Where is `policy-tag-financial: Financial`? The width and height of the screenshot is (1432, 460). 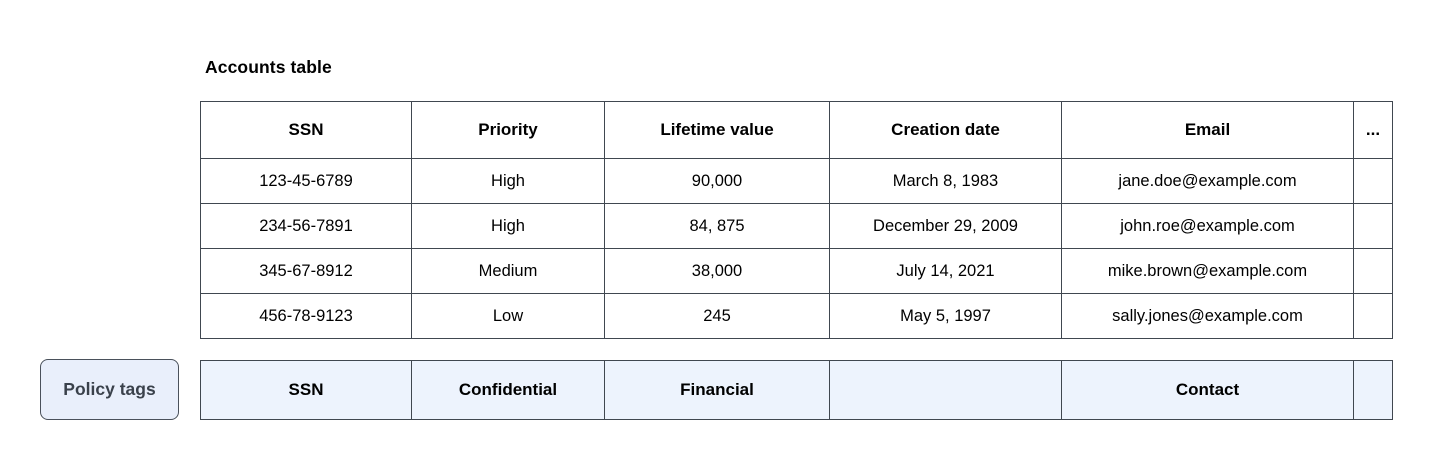
policy-tag-financial: Financial is located at coordinates (717, 390).